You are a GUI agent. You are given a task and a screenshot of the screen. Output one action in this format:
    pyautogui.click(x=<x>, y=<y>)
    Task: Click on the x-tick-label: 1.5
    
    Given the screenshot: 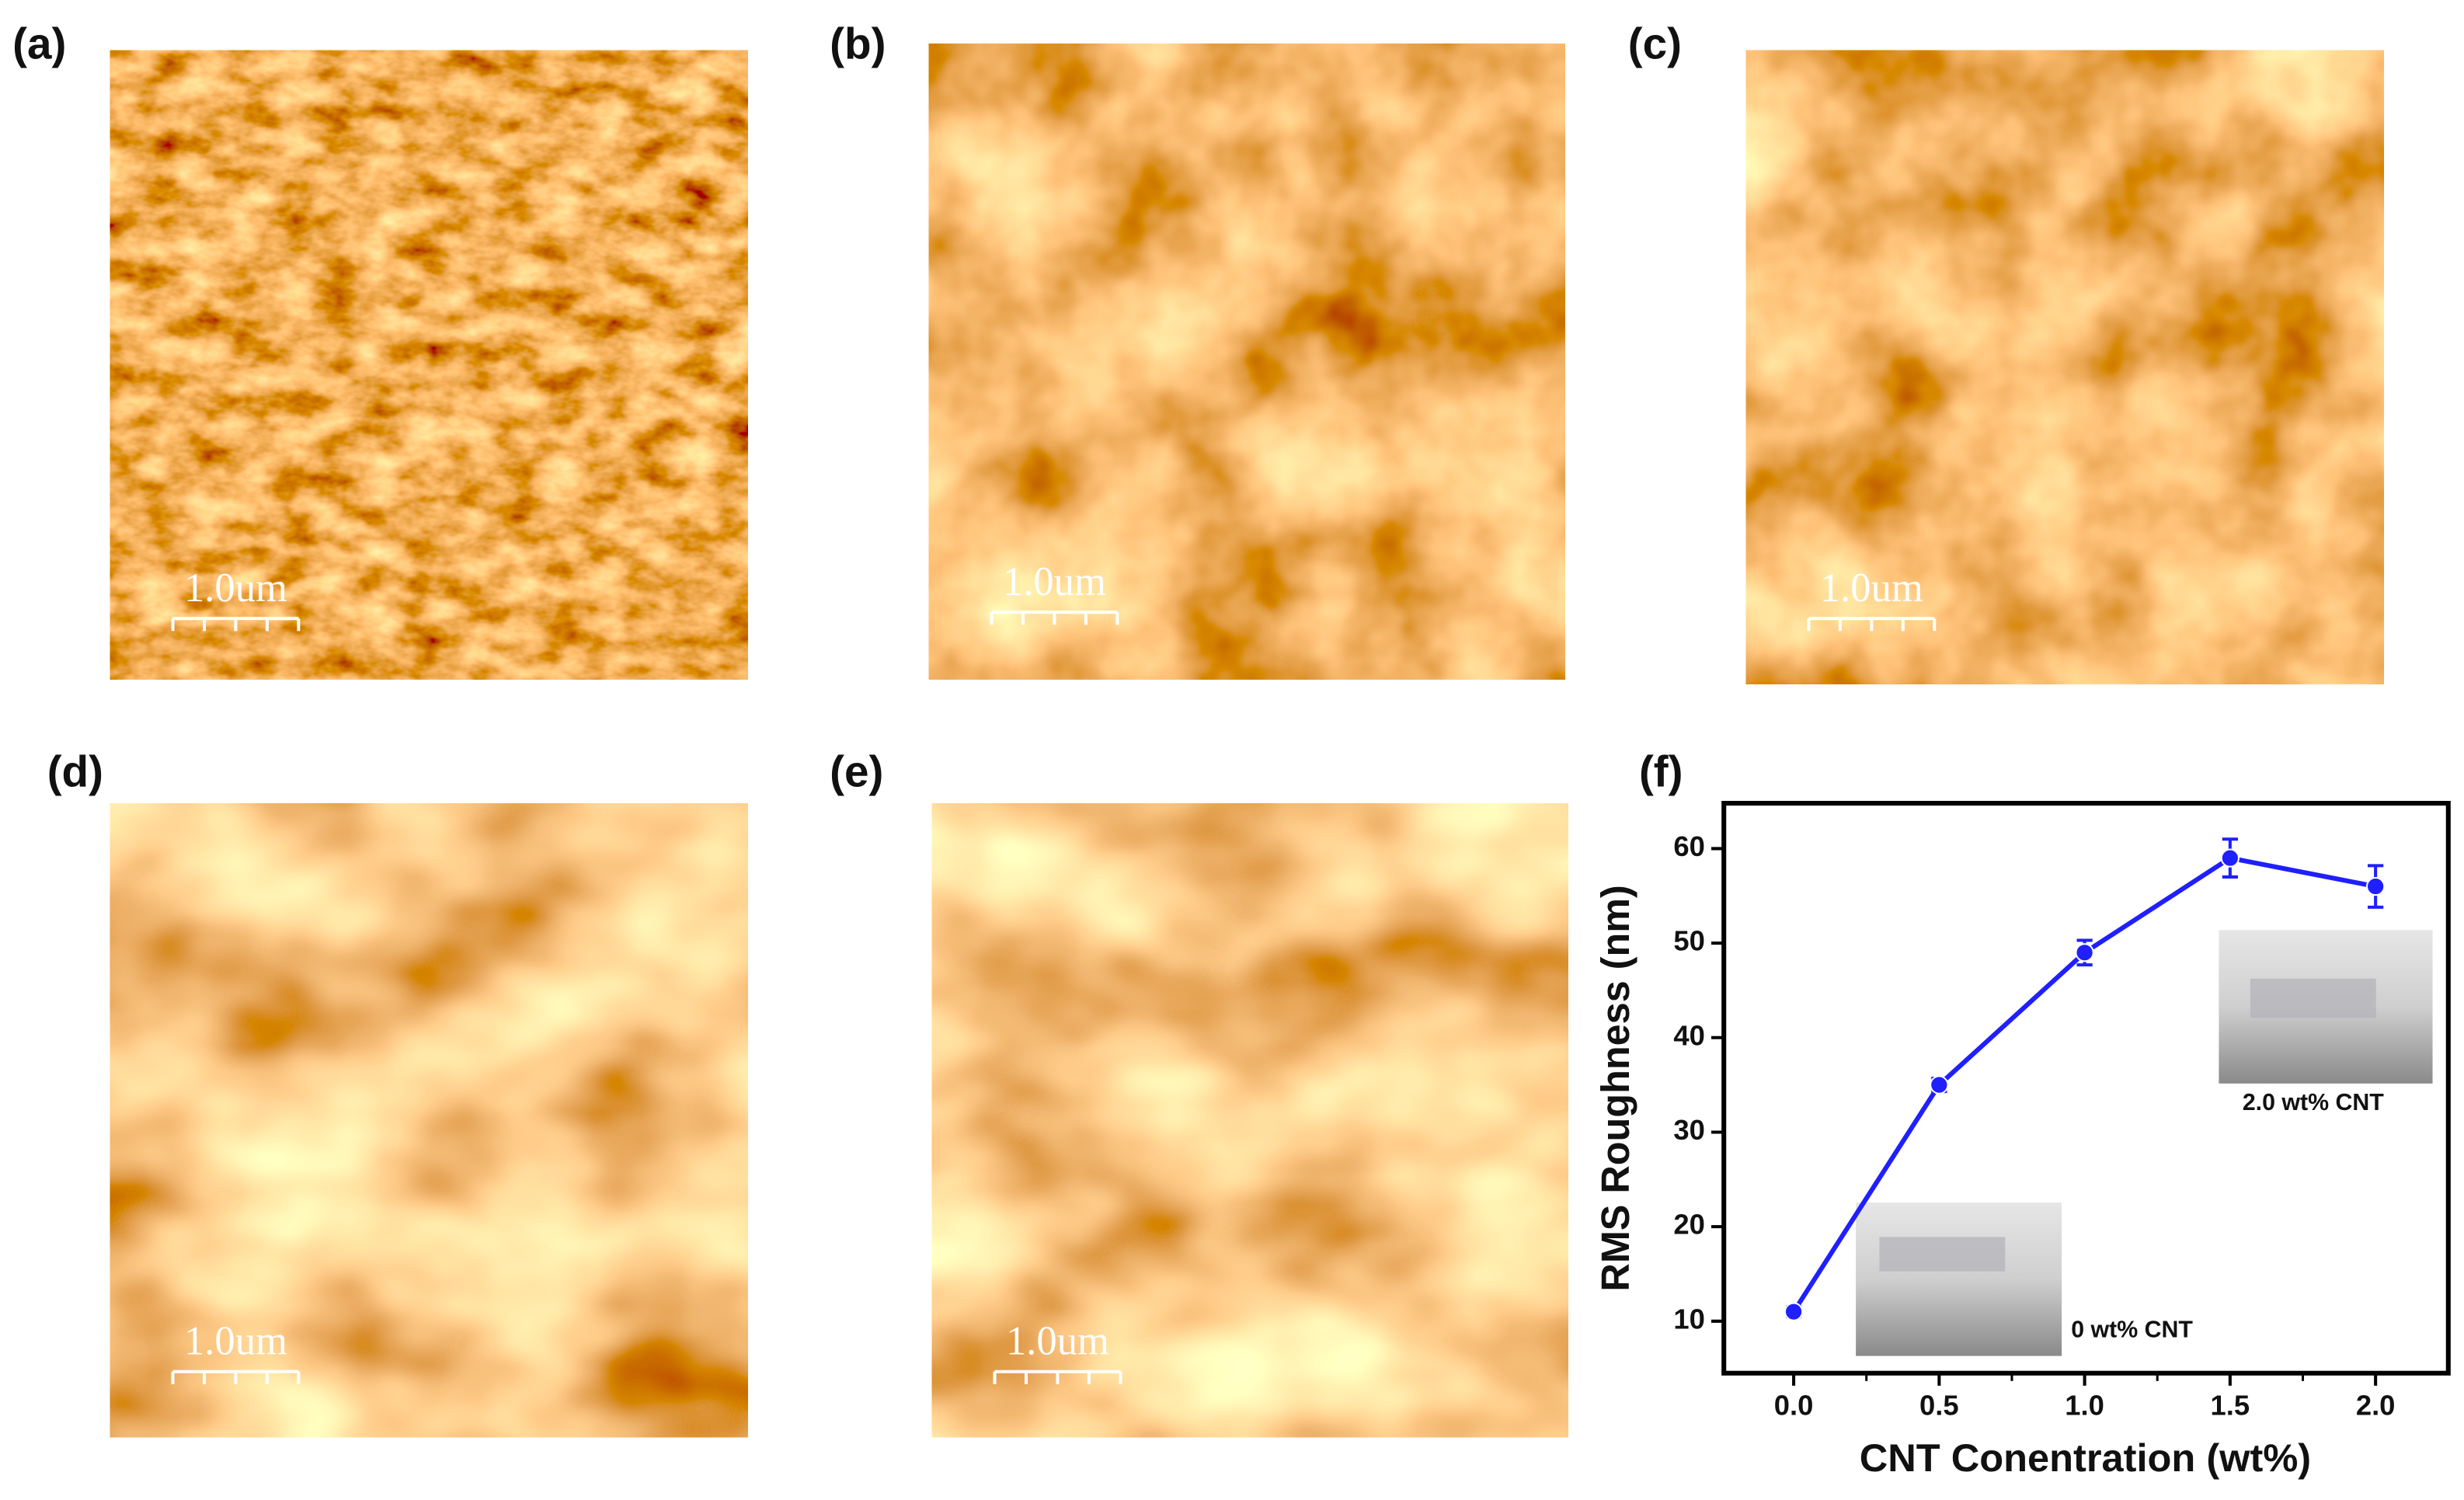 What is the action you would take?
    pyautogui.click(x=2230, y=1406)
    